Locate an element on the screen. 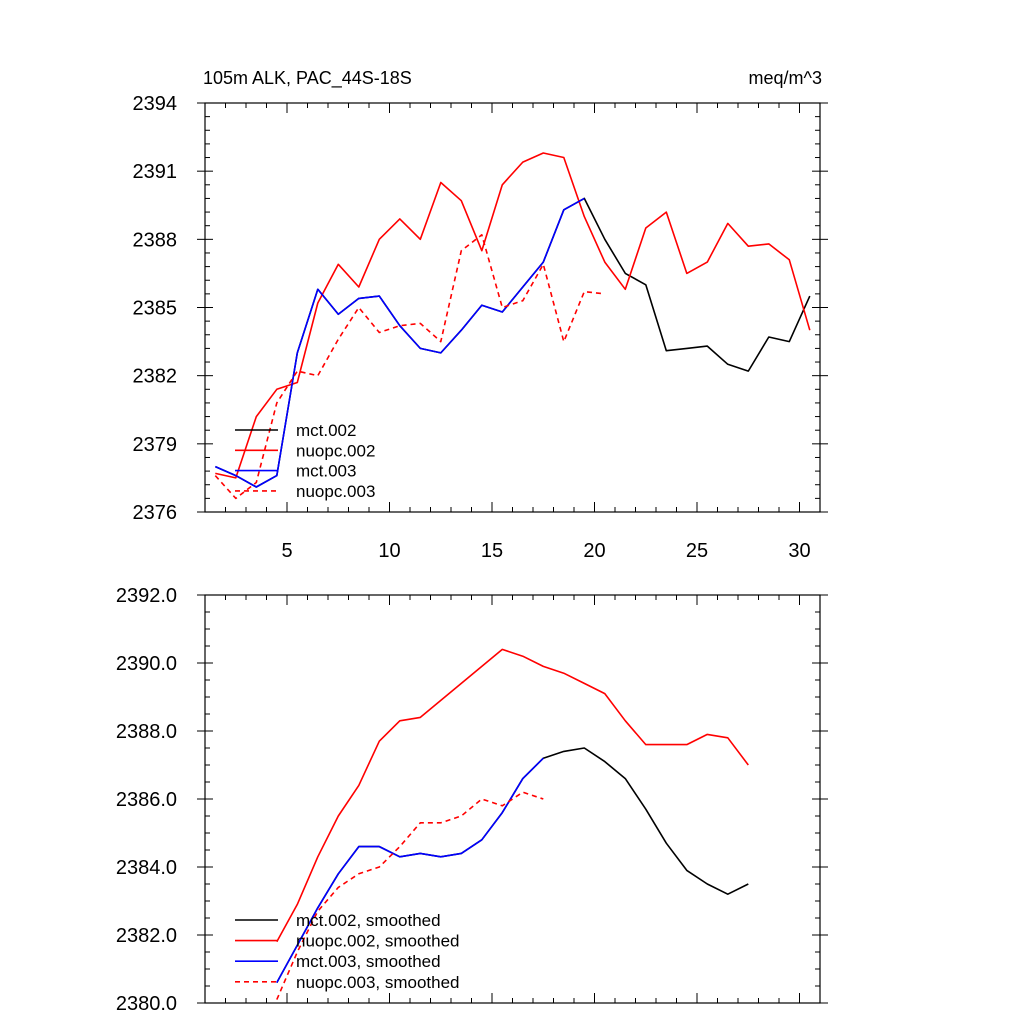  chart-bottom-legend-label: nuopc.002, smoothed is located at coordinates (378, 941).